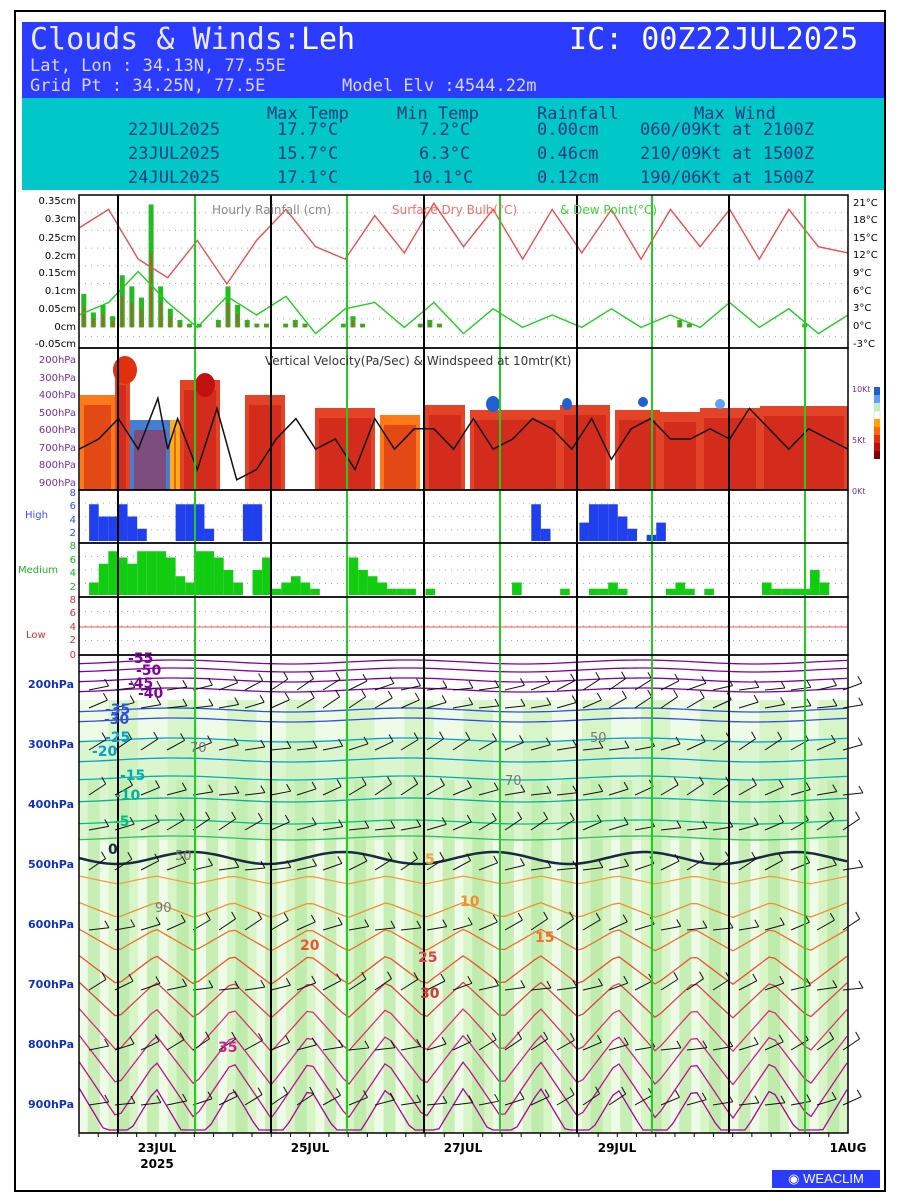  What do you see at coordinates (463, 880) in the screenshot?
I see `isotherm-lower` at bounding box center [463, 880].